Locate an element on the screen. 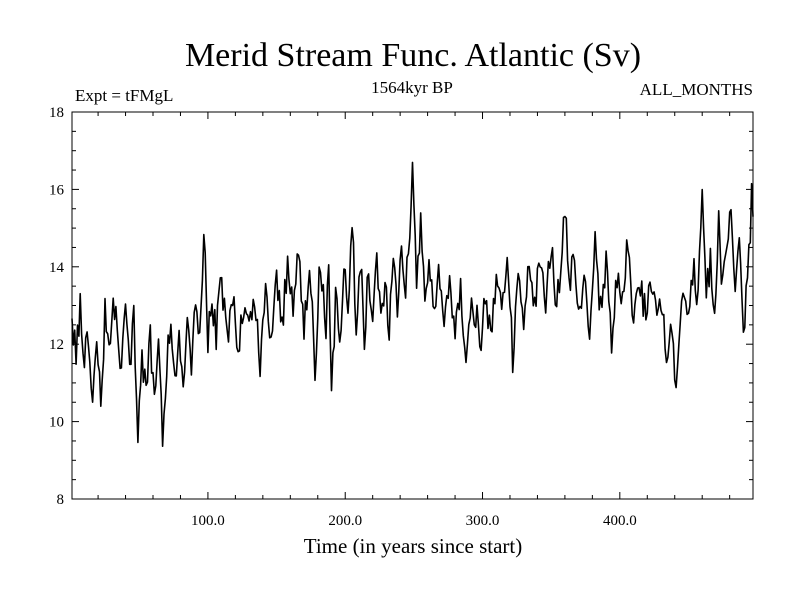  months-label: ALL_MONTHS is located at coordinates (696, 89).